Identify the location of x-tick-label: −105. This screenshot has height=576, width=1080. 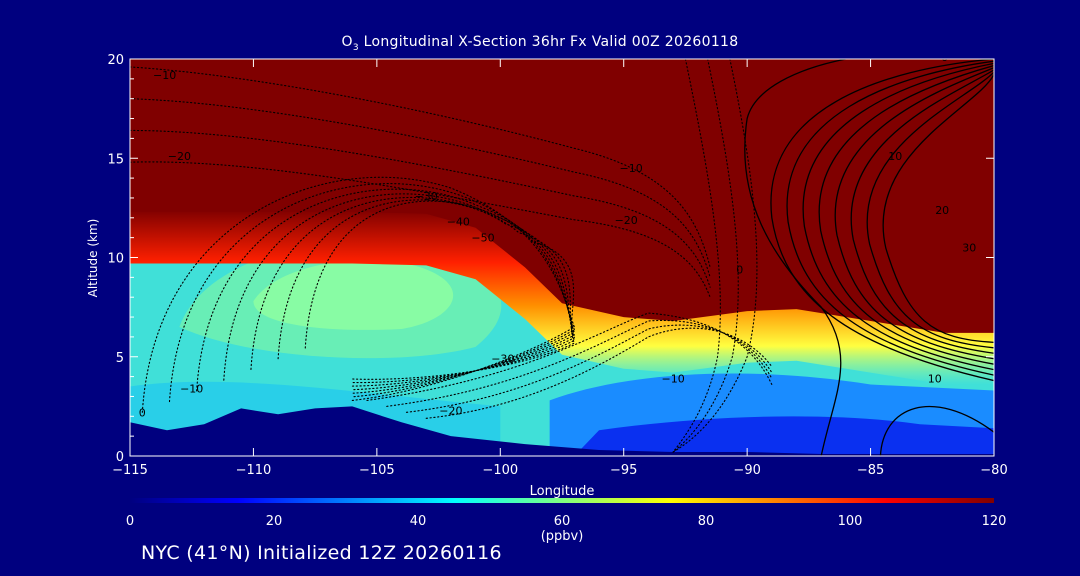
(377, 470).